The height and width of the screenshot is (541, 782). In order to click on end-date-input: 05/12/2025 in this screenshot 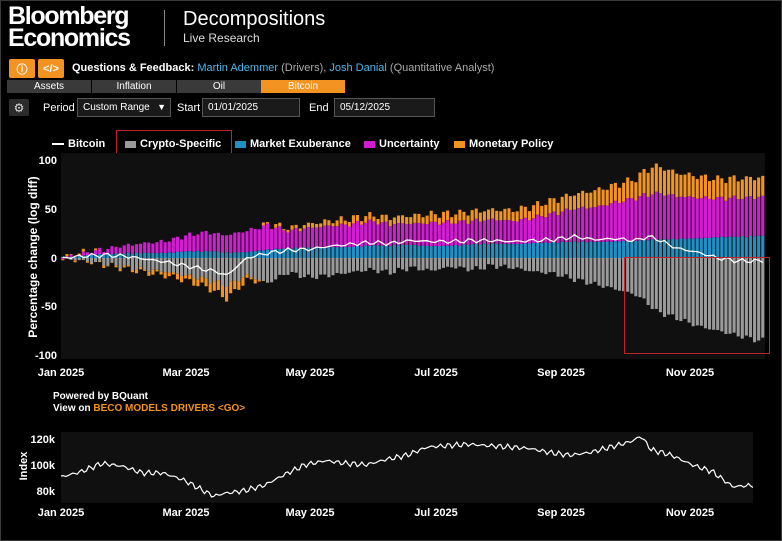, I will do `click(384, 107)`.